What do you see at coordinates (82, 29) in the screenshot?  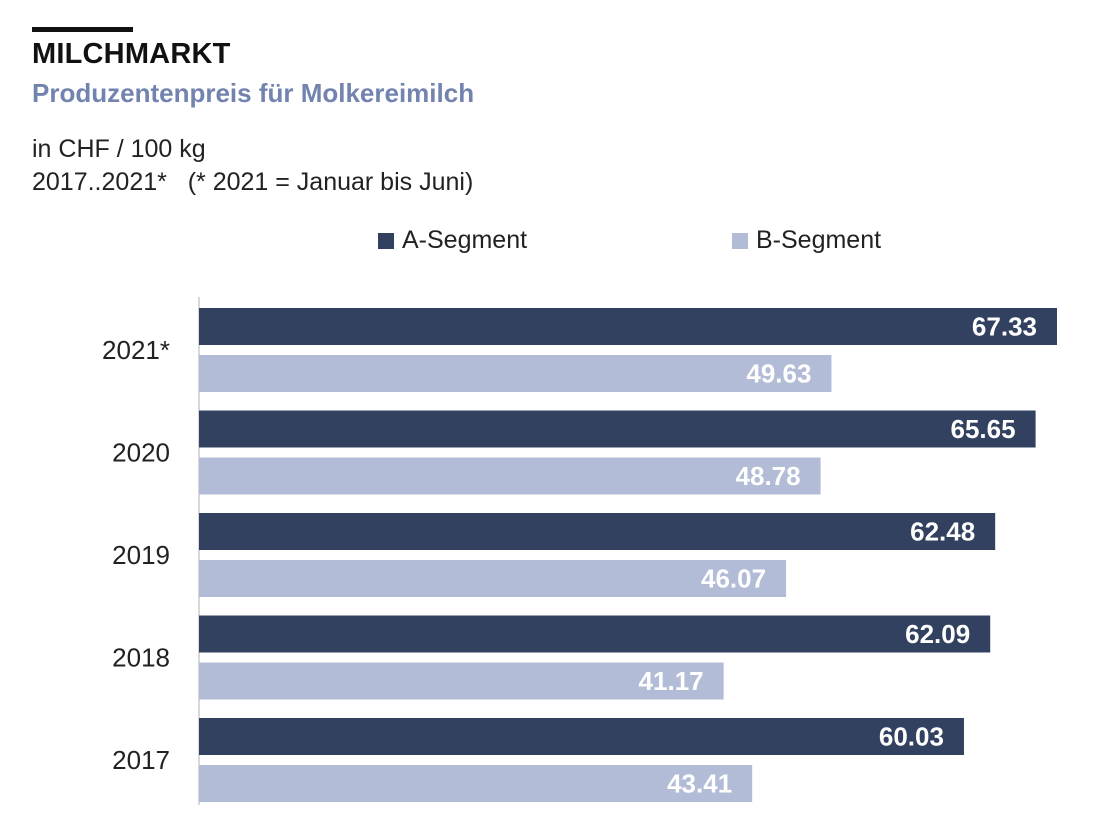 I see `title-accent-bar` at bounding box center [82, 29].